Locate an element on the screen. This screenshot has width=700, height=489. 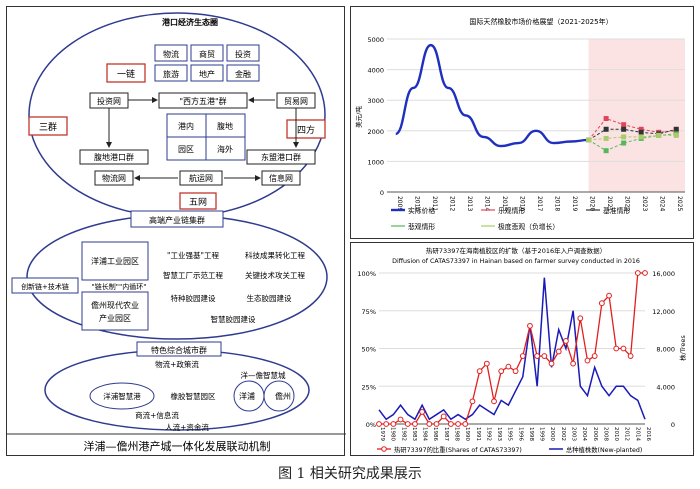
x-tick-label: 2024 is located at coordinates (662, 203).